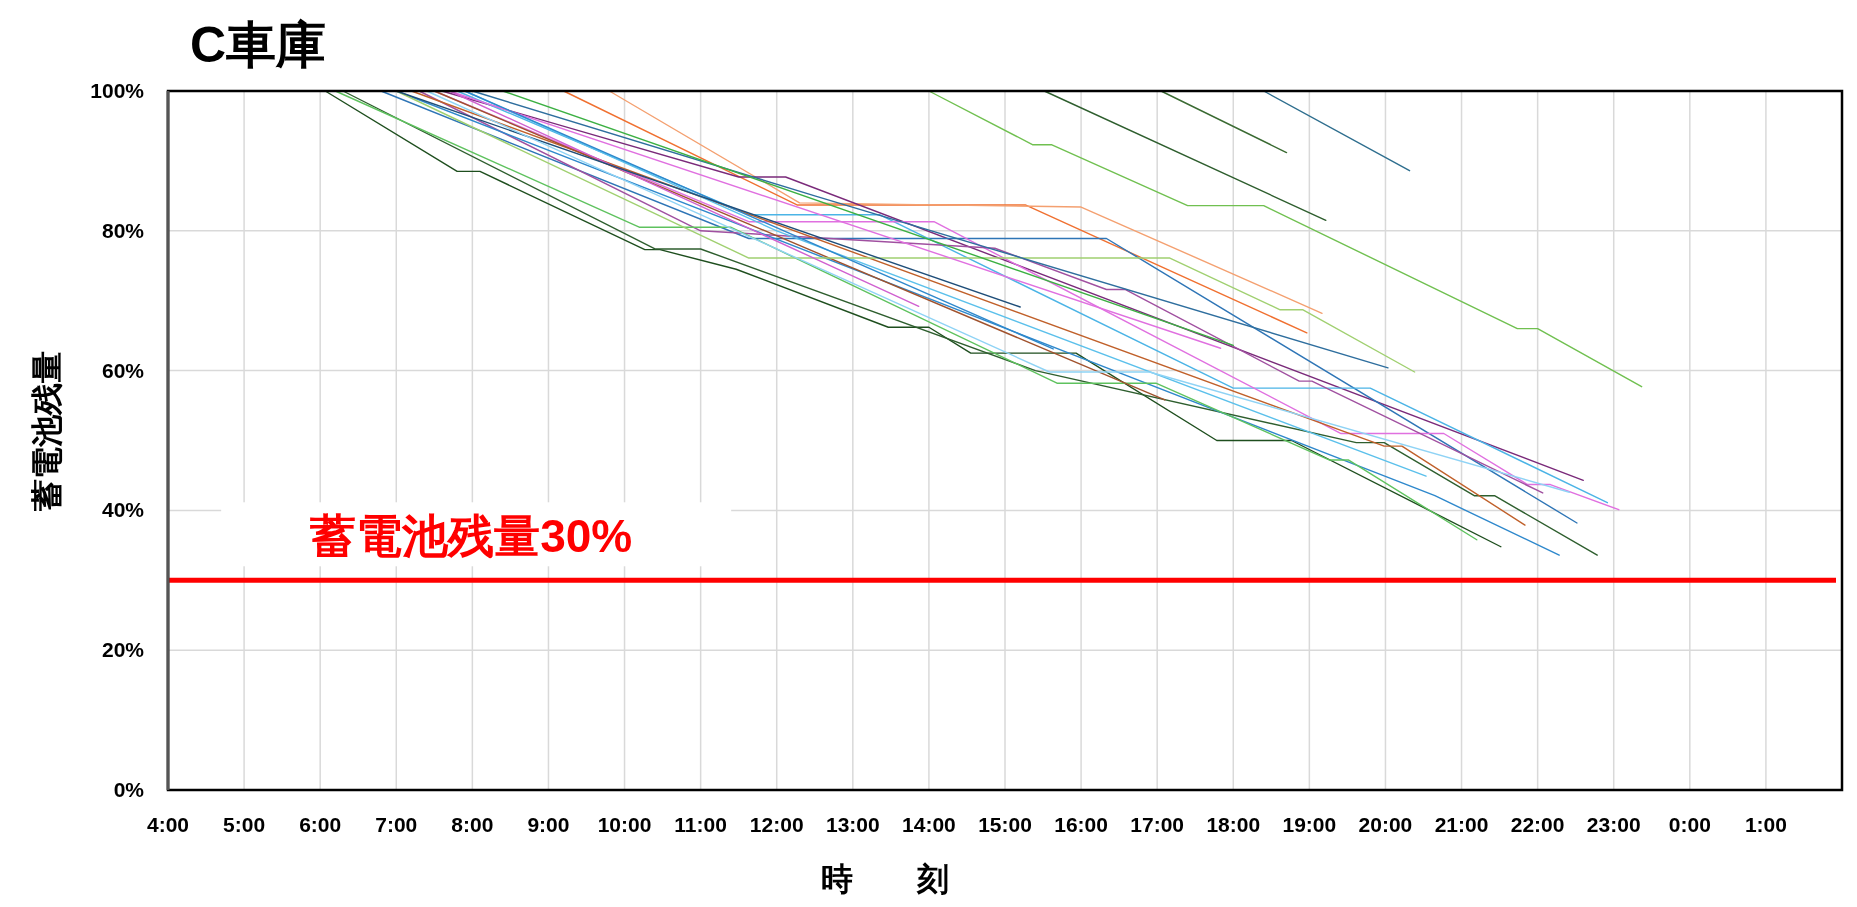 The image size is (1857, 907). Describe the element at coordinates (1461, 824) in the screenshot. I see `x-tick-label: 21:00` at that location.